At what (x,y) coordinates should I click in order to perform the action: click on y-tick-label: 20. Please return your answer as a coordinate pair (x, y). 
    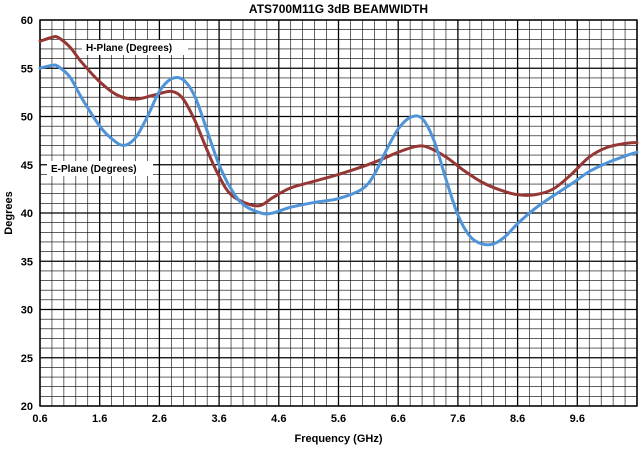
    Looking at the image, I should click on (27, 407).